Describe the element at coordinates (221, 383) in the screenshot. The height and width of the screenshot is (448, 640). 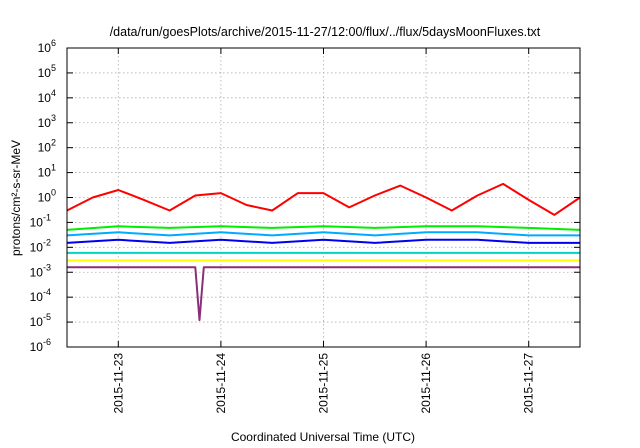
I see `x-tick-label: 2015-11-24` at that location.